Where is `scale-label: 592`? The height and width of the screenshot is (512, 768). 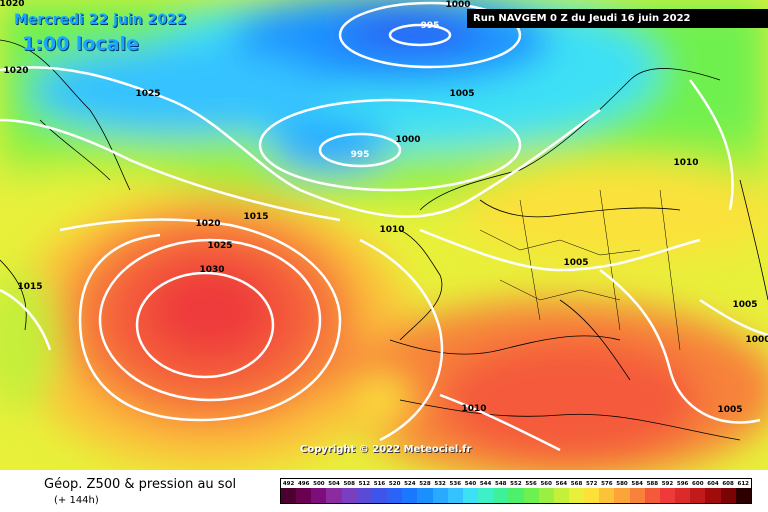
scale-label: 592 is located at coordinates (667, 484).